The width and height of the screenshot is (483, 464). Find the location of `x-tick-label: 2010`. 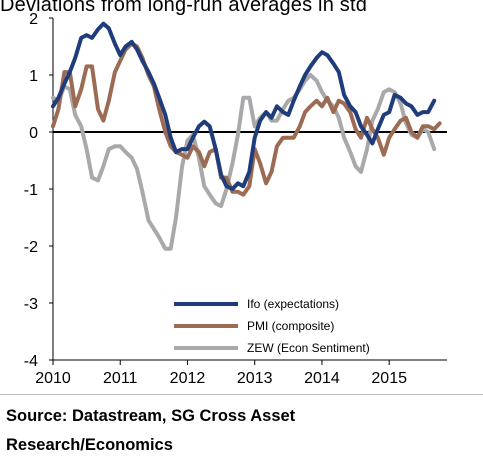

x-tick-label: 2010 is located at coordinates (53, 378).